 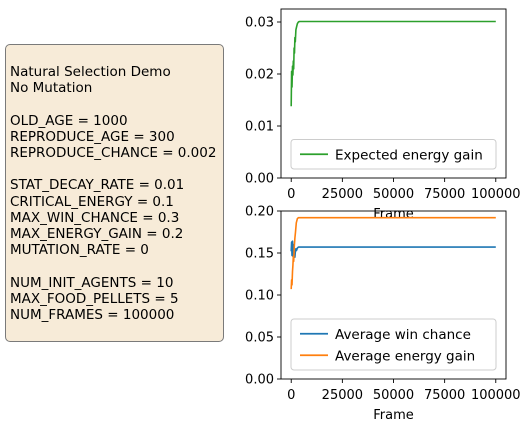 I want to click on info-line: NUM_FRAMES = 100000, so click(x=92, y=315).